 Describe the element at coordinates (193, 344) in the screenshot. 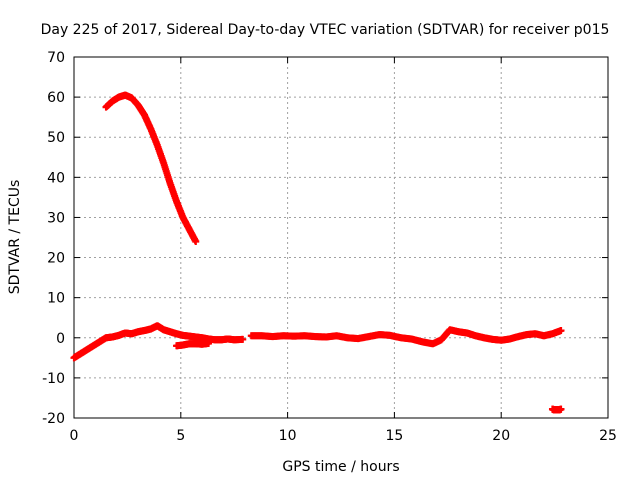

I see `series-near-zero-lower-branch` at that location.